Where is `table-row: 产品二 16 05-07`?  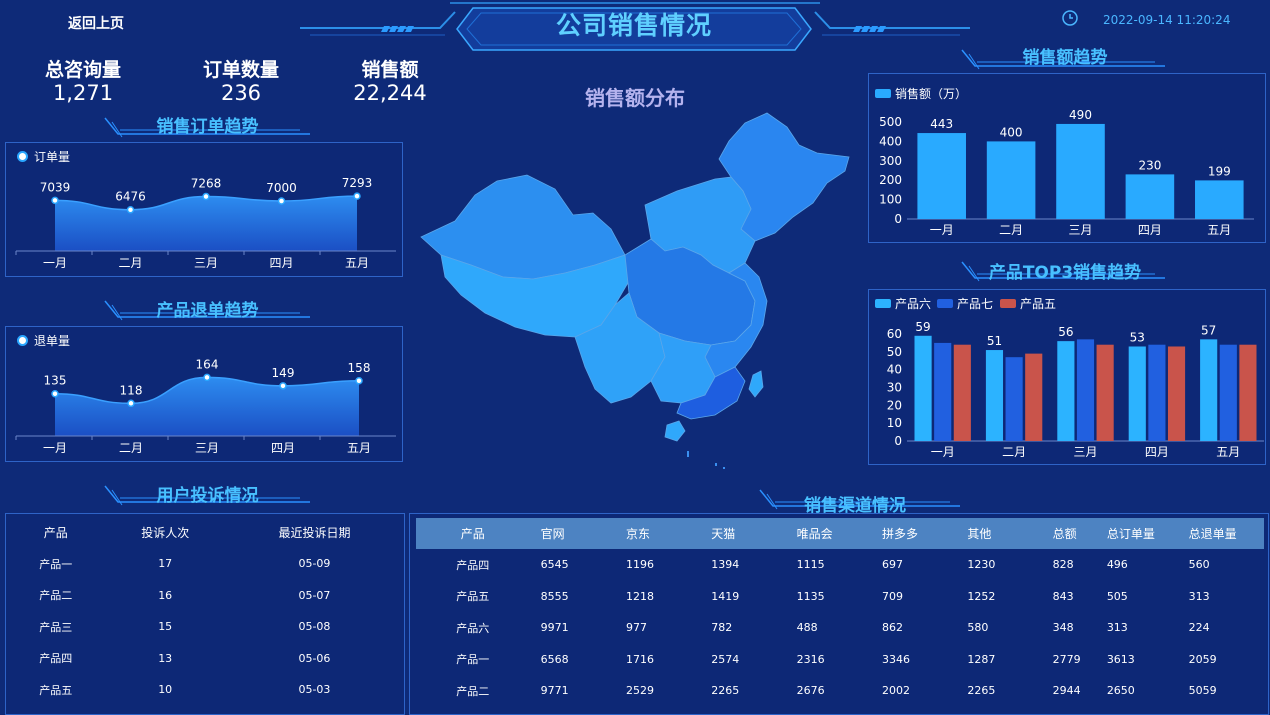
table-row: 产品二 16 05-07 is located at coordinates (205, 596).